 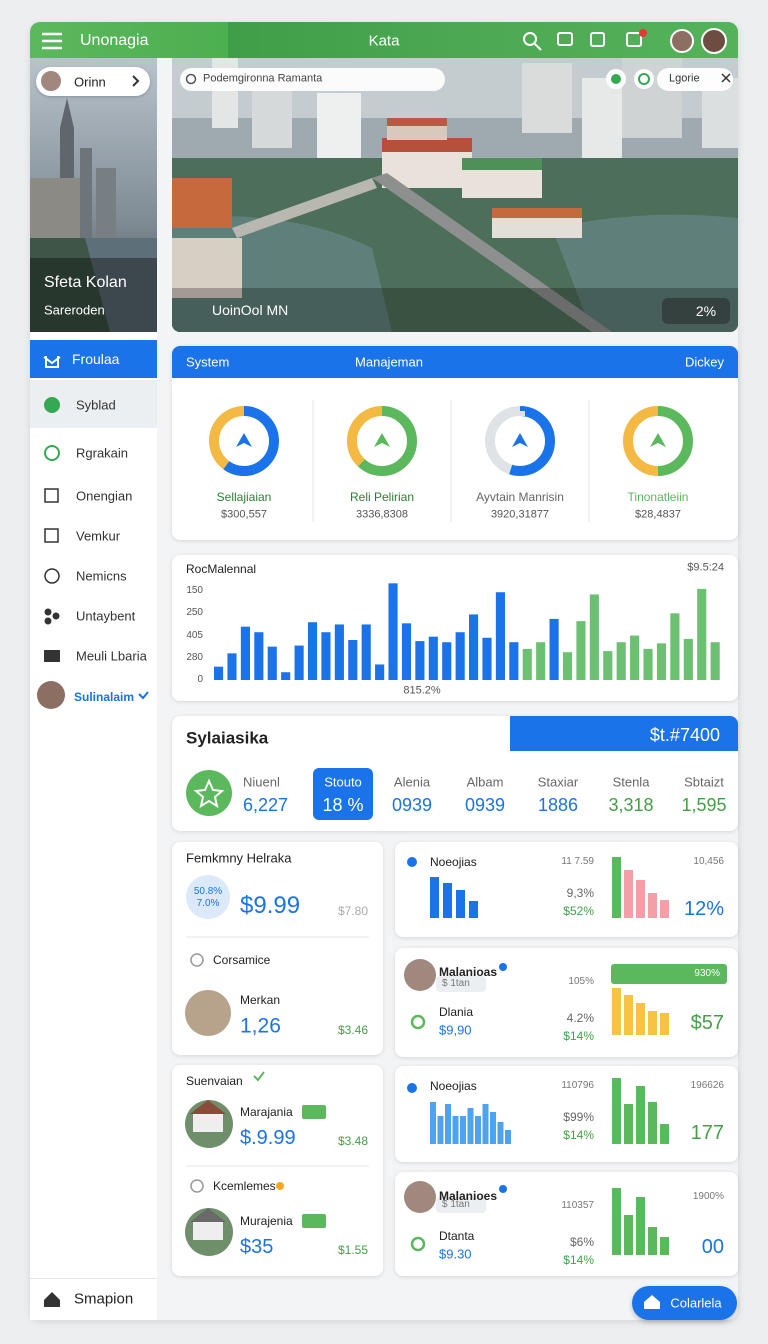 What do you see at coordinates (263, 78) in the screenshot?
I see `search-text: Podemgironna Ramanta` at bounding box center [263, 78].